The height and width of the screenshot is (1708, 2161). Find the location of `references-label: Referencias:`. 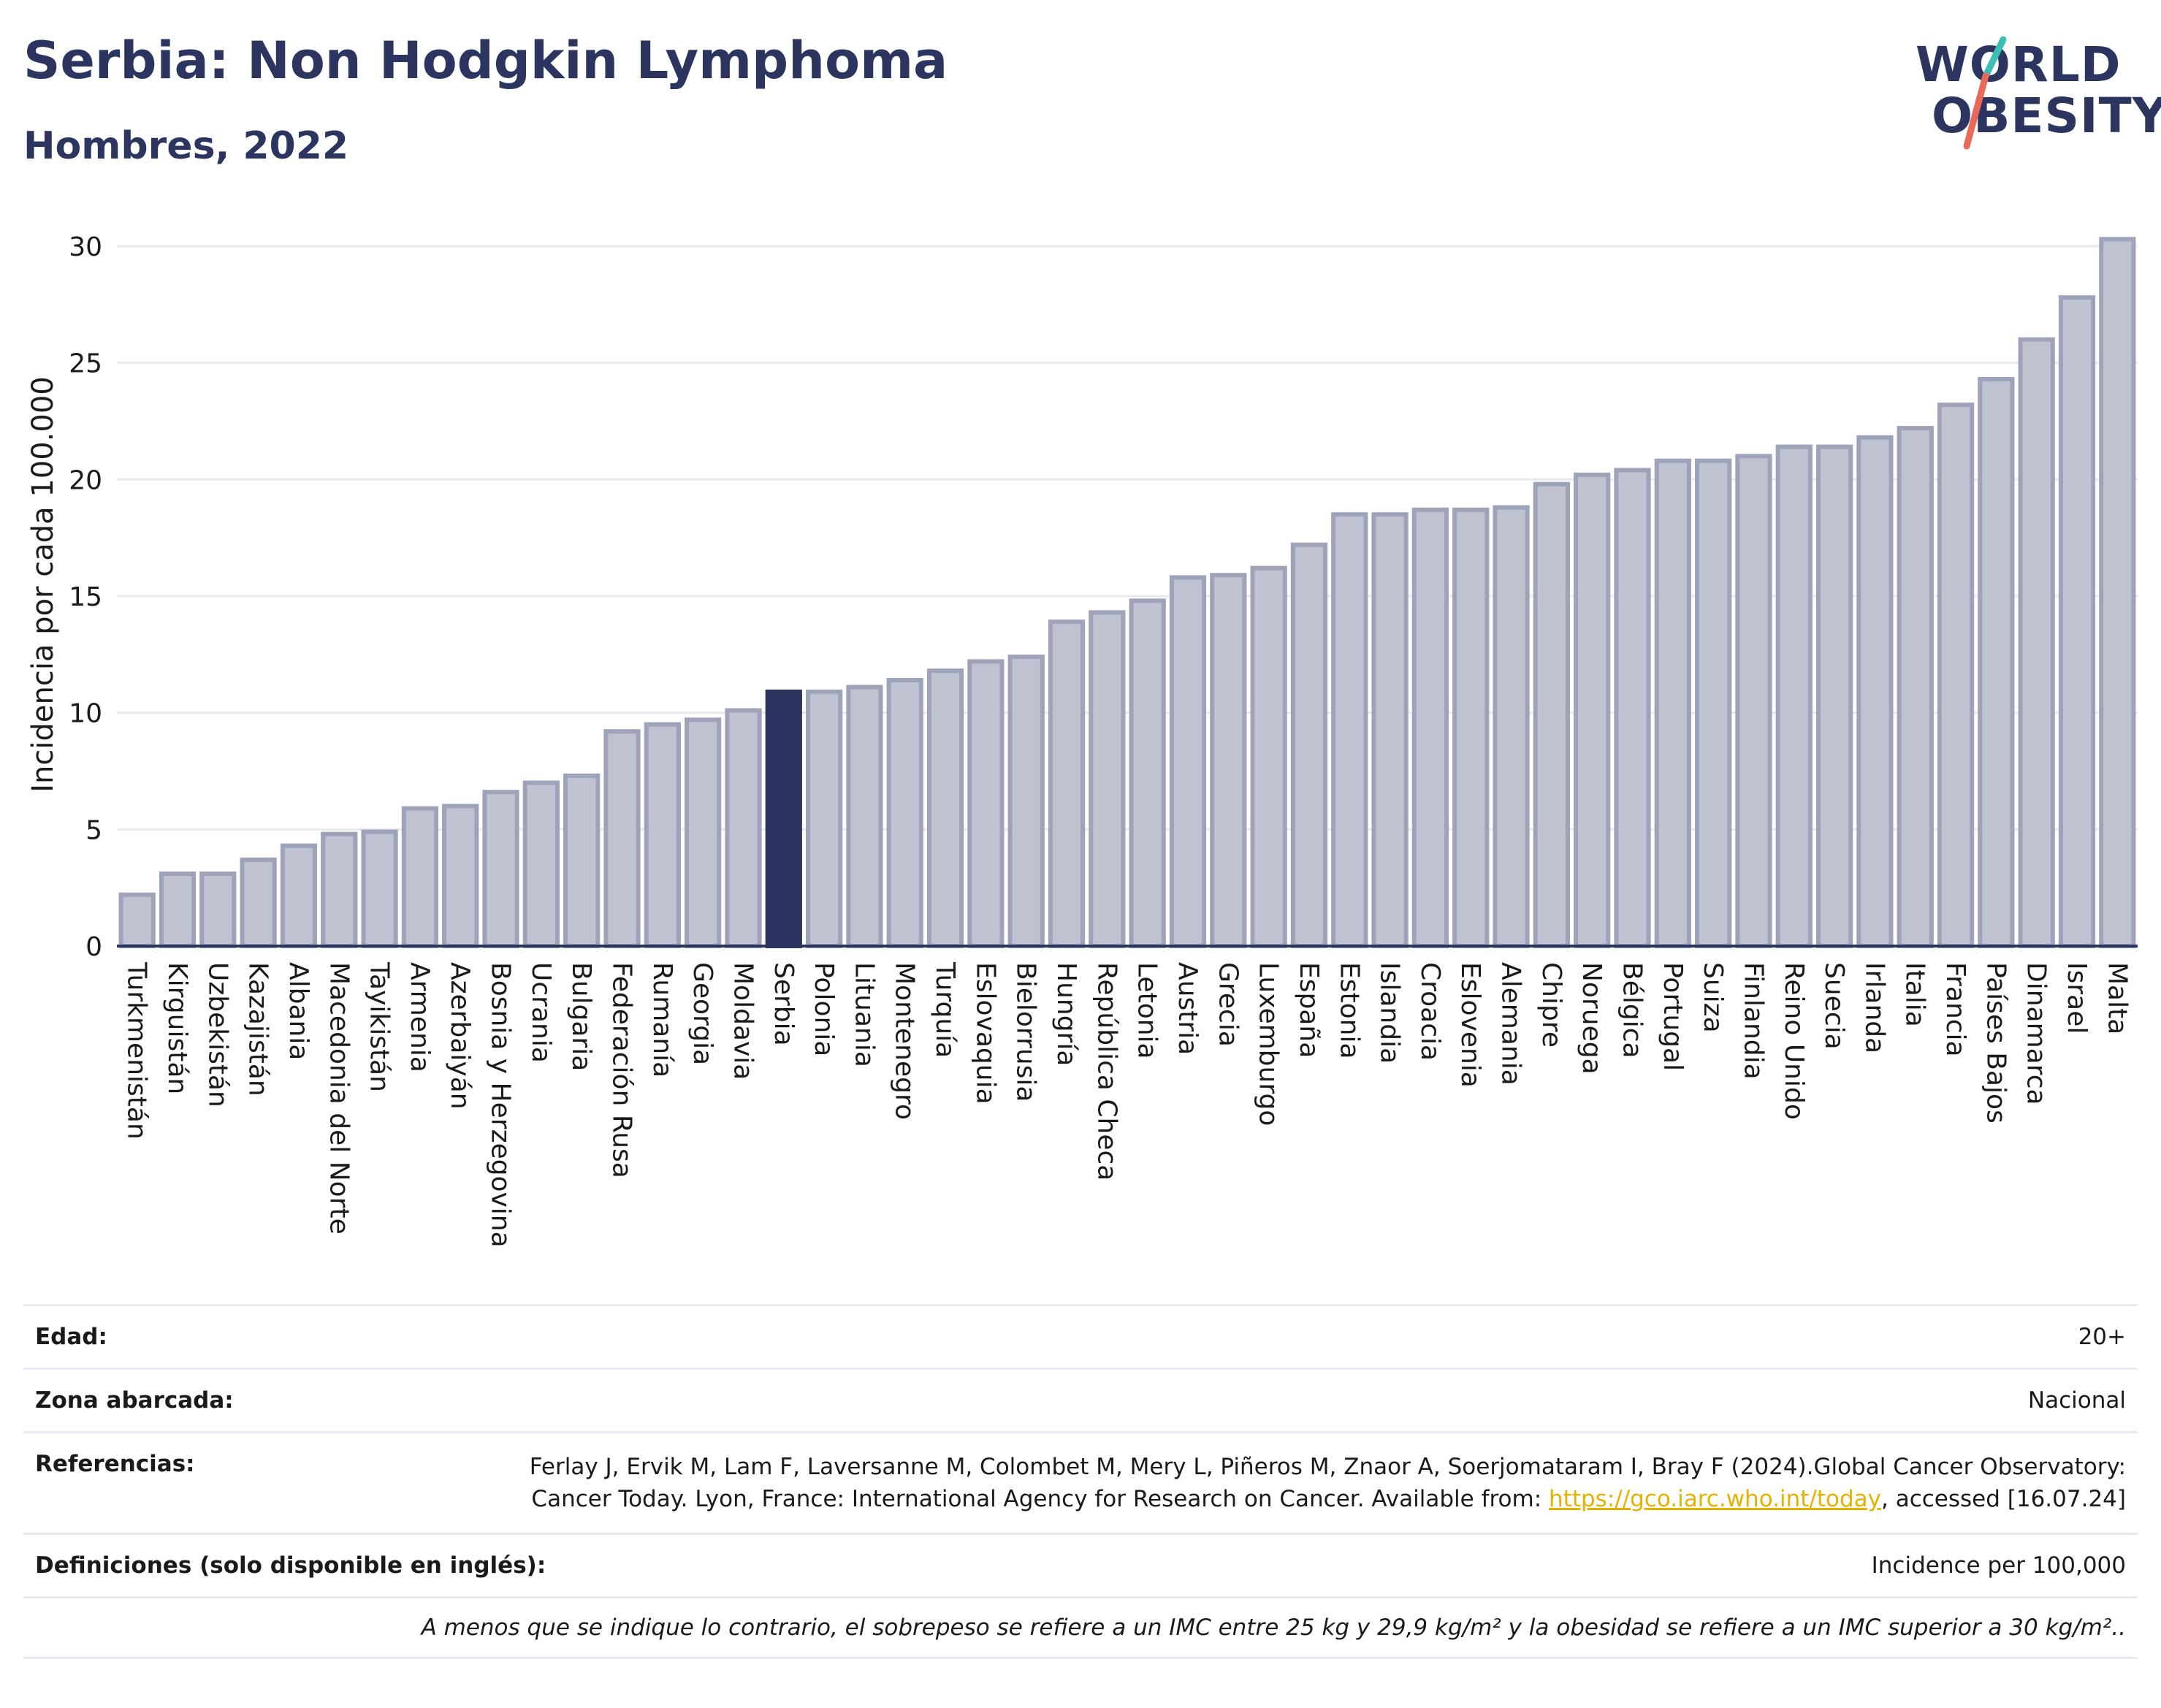

references-label: Referencias: is located at coordinates (115, 1464).